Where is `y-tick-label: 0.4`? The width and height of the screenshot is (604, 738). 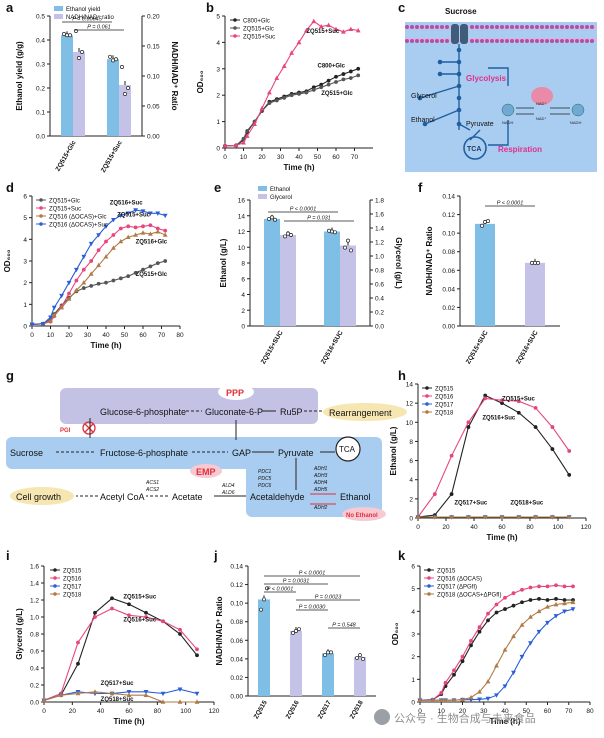
y-tick-label: 0.4 is located at coordinates (40, 41).